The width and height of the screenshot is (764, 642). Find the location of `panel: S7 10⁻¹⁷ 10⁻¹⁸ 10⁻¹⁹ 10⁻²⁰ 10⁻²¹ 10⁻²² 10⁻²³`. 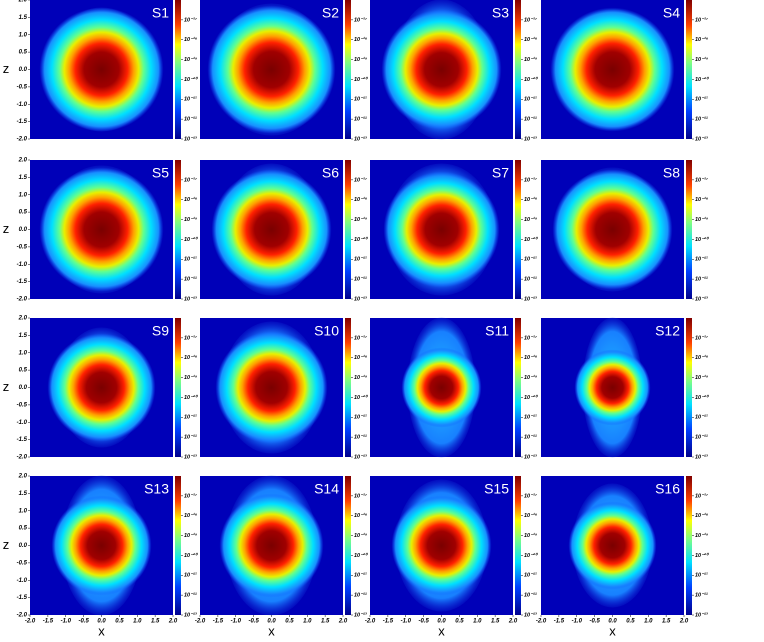

panel: S7 10⁻¹⁷ 10⁻¹⁸ 10⁻¹⁹ 10⁻²⁰ 10⁻²¹ 10⁻²² 10⁻²³ is located at coordinates (454, 231).